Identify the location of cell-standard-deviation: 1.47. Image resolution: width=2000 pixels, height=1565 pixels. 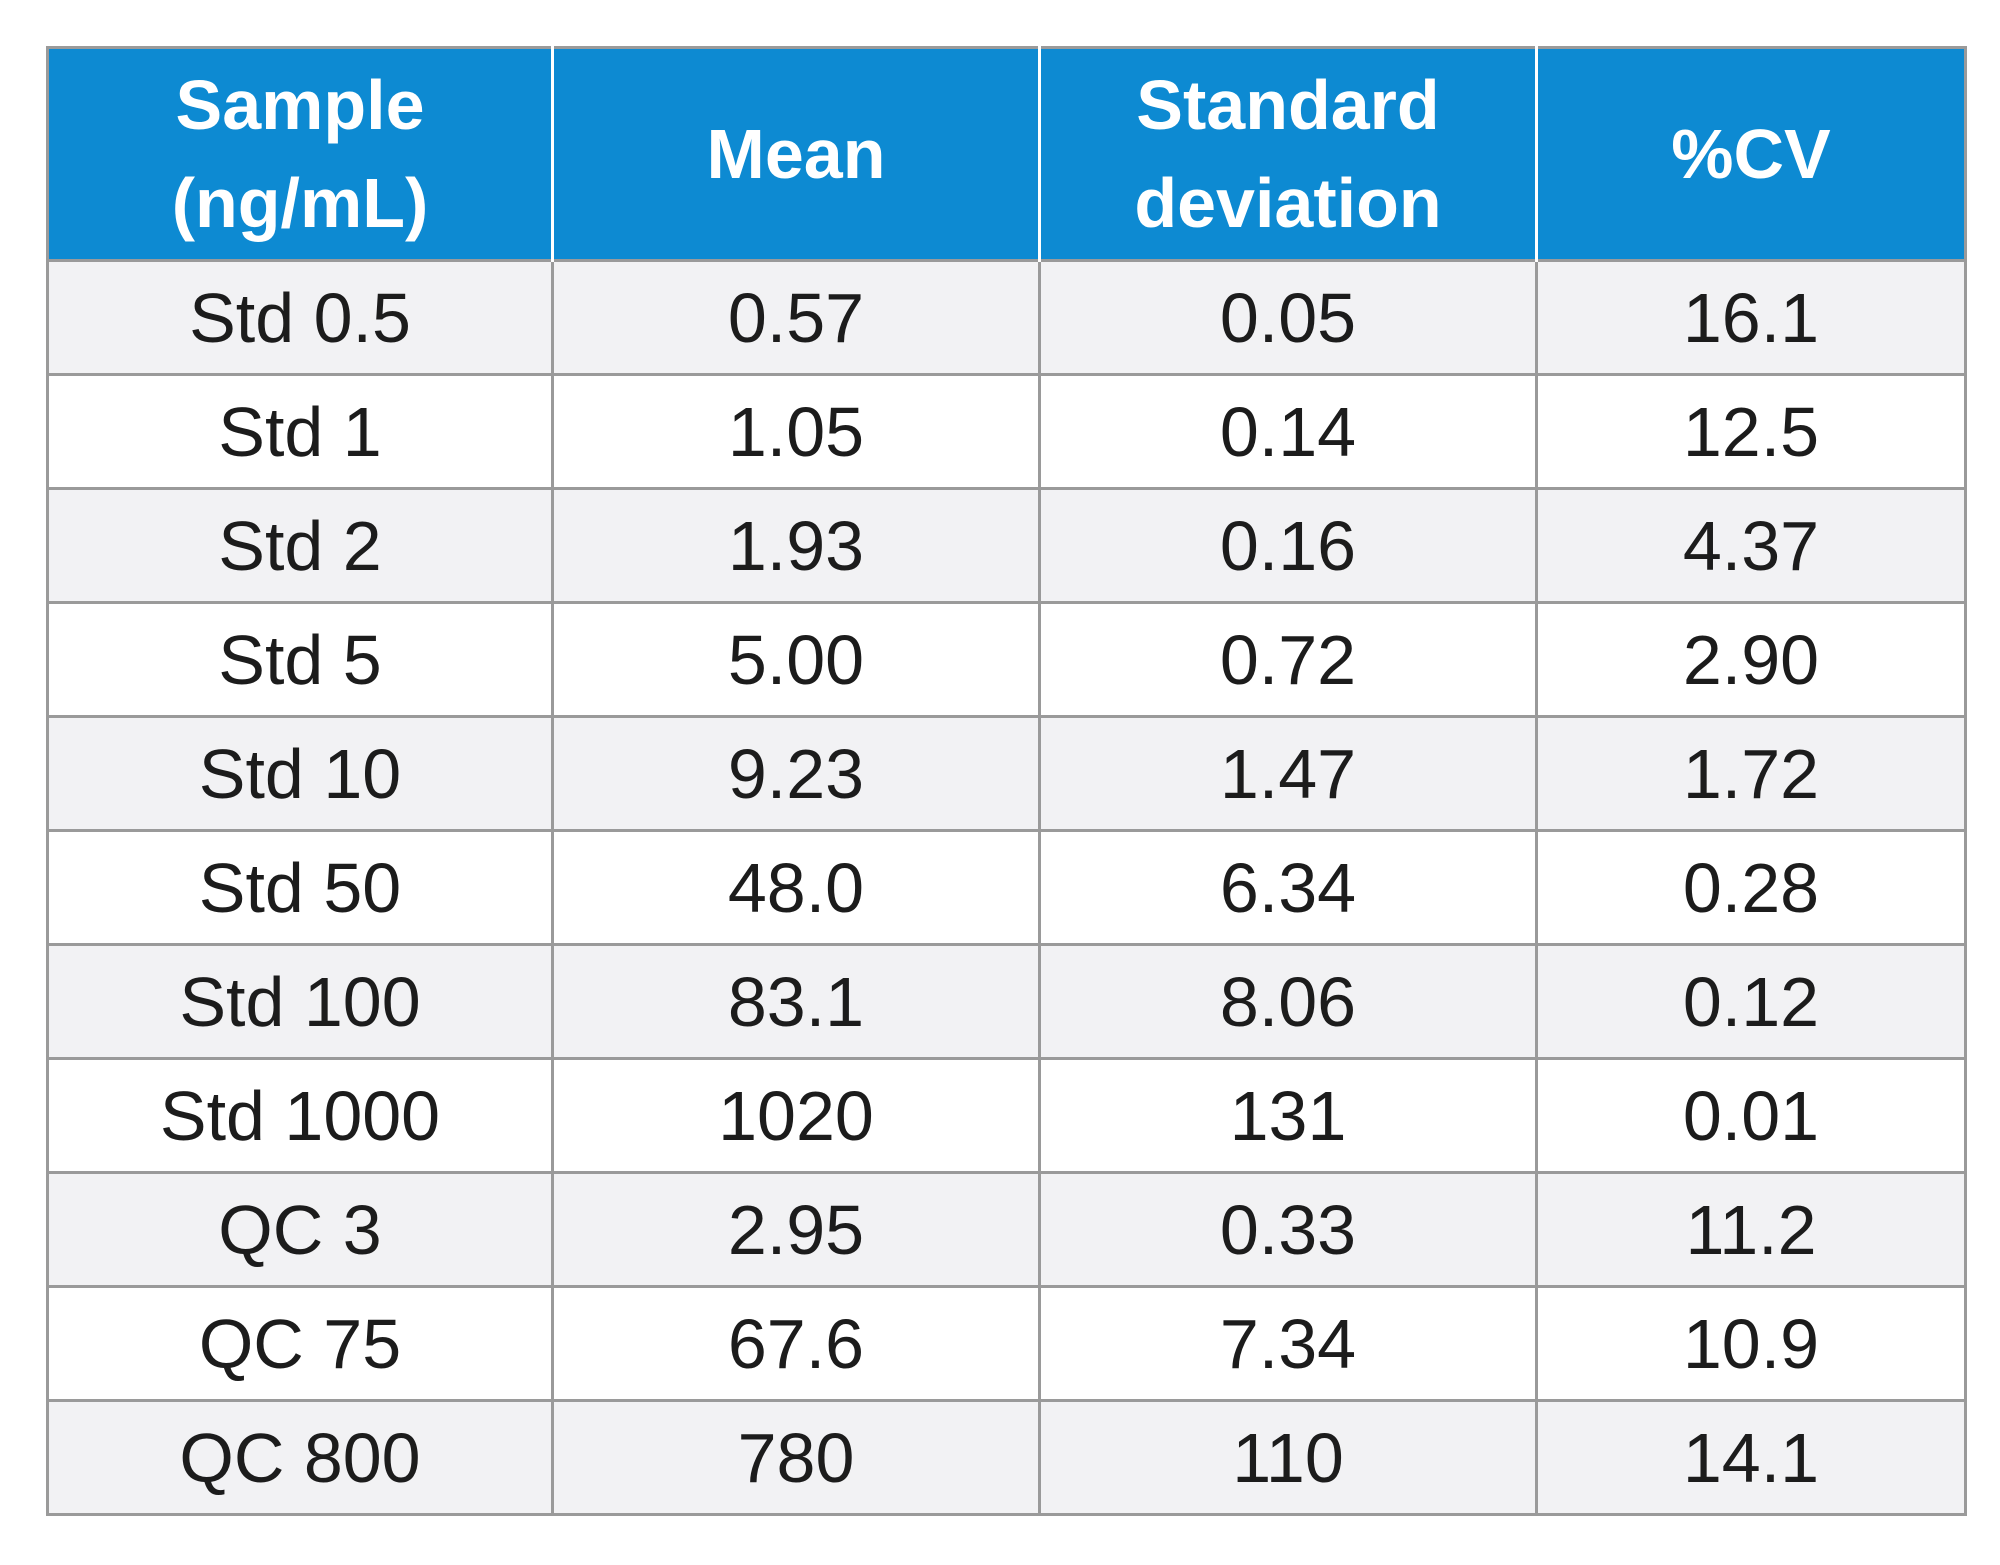
(1288, 773).